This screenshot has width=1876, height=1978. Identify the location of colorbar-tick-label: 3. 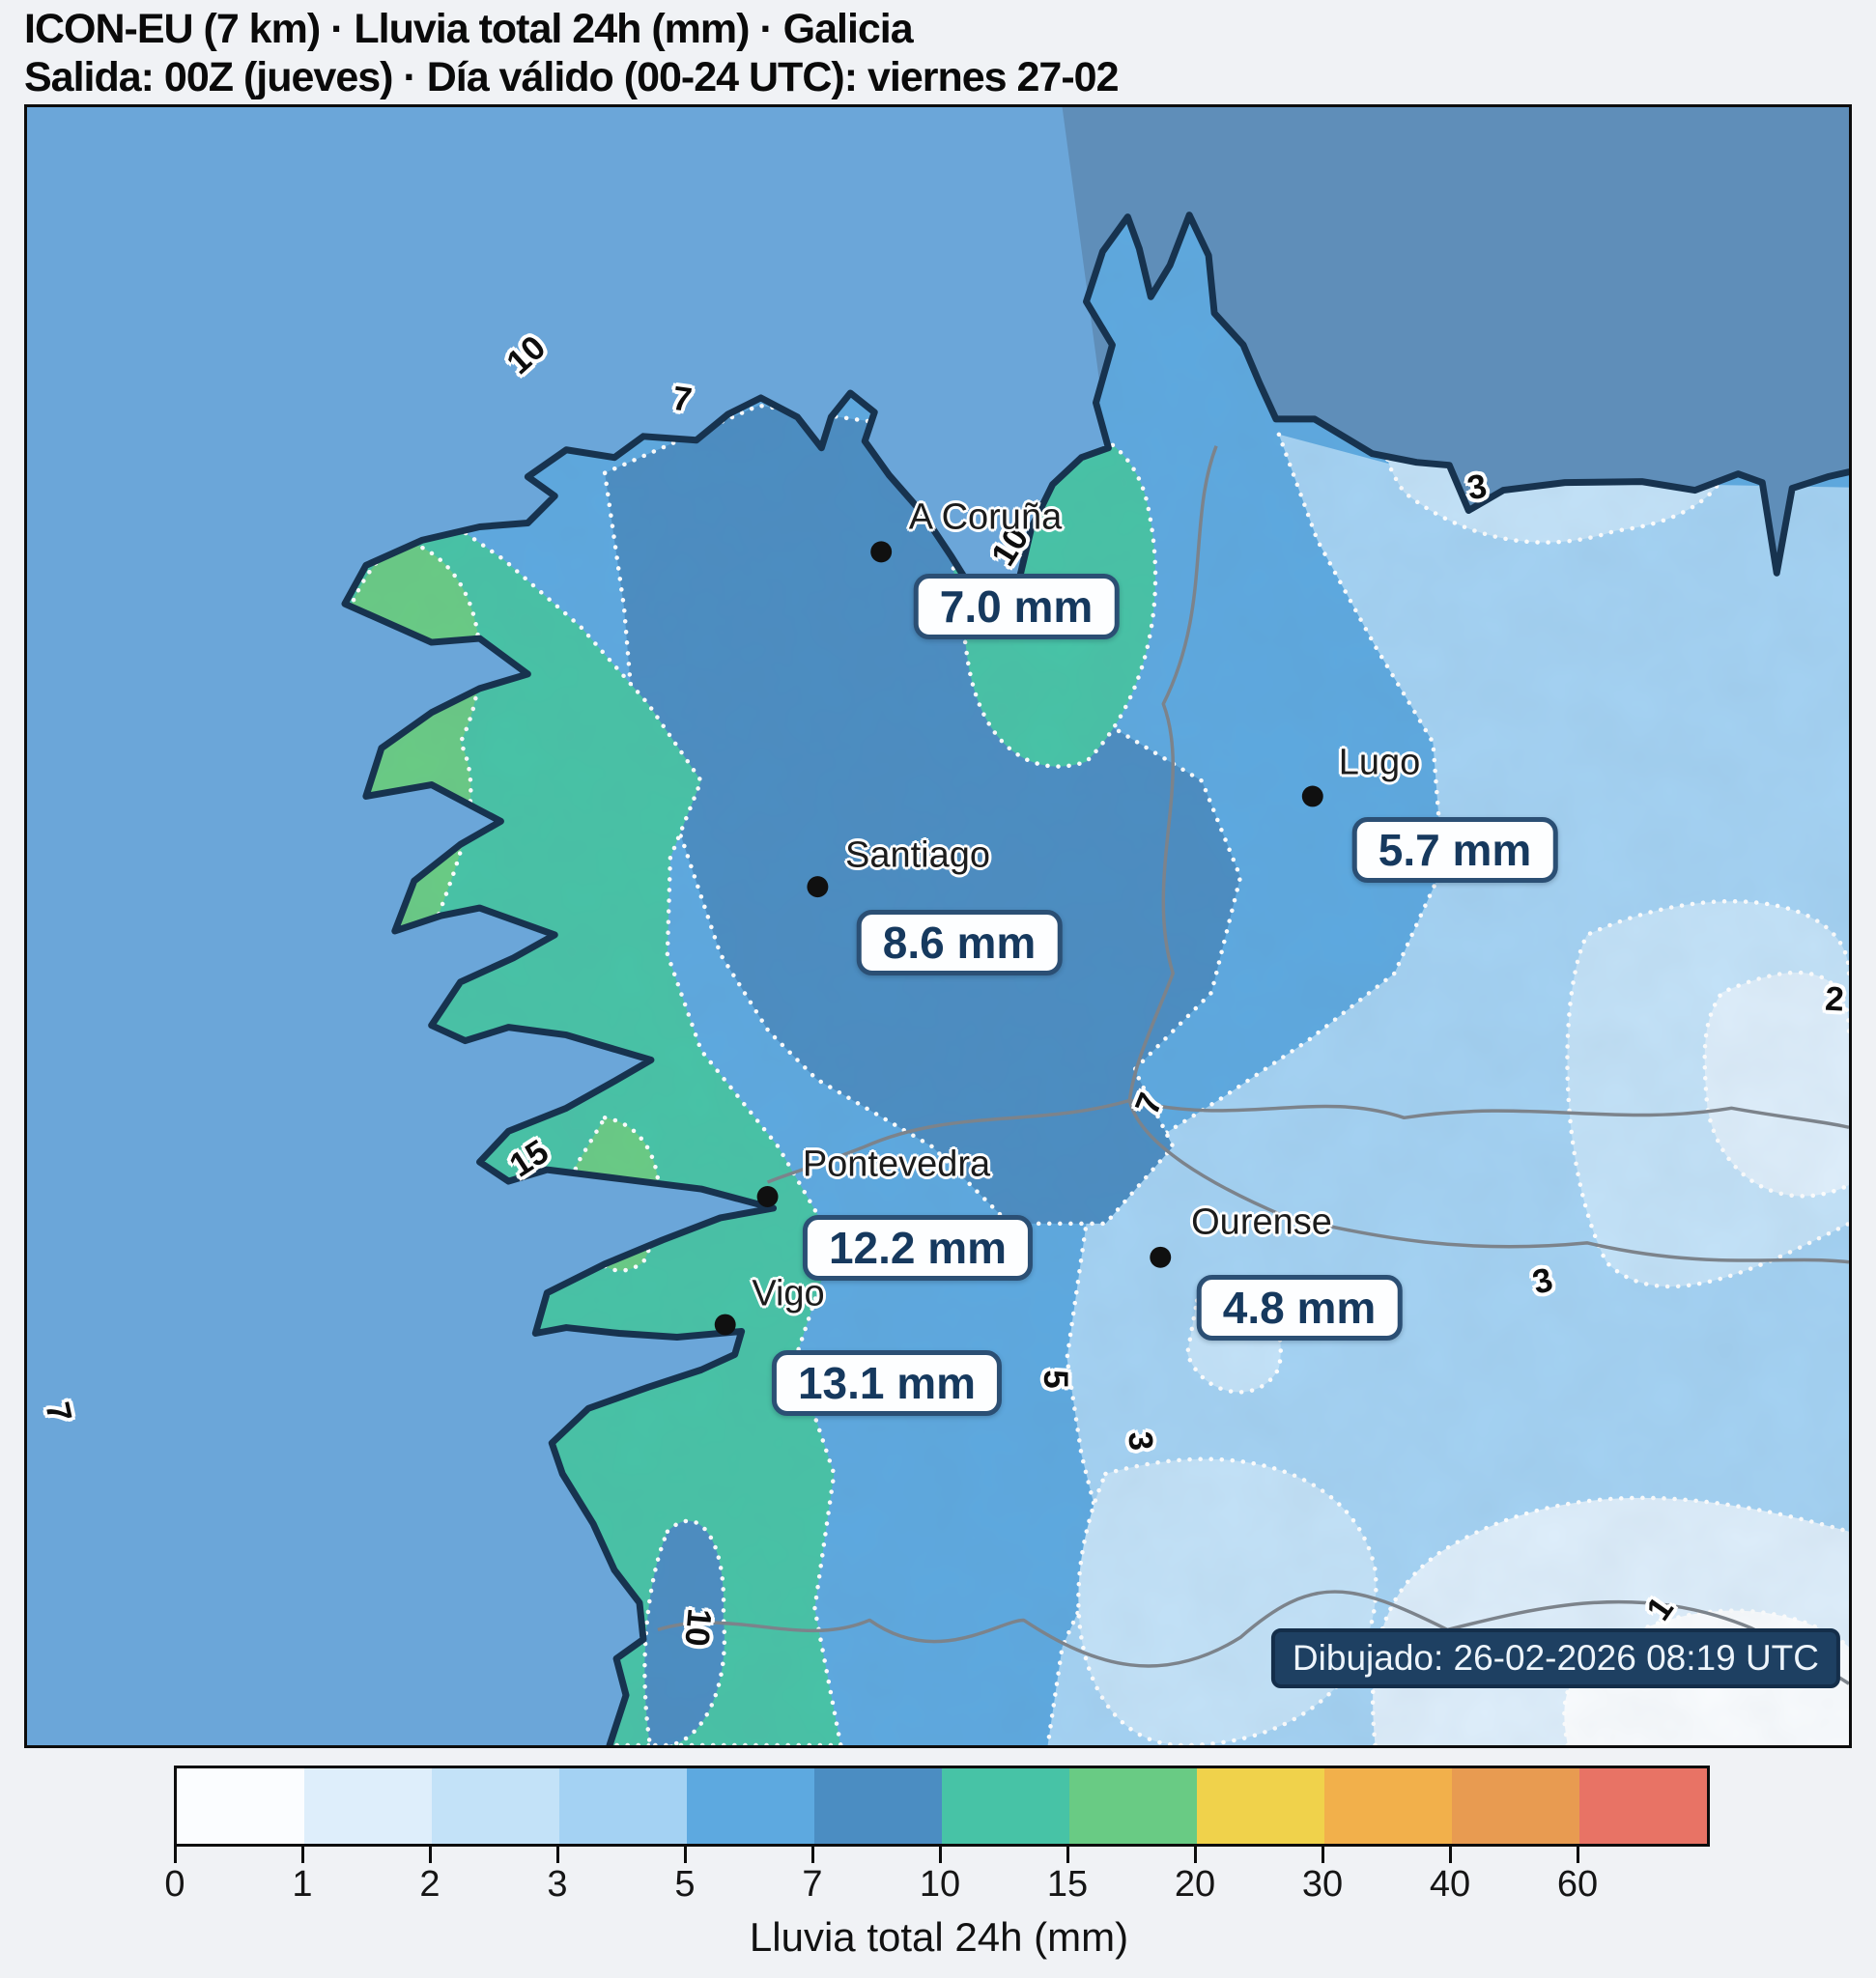
(558, 1884).